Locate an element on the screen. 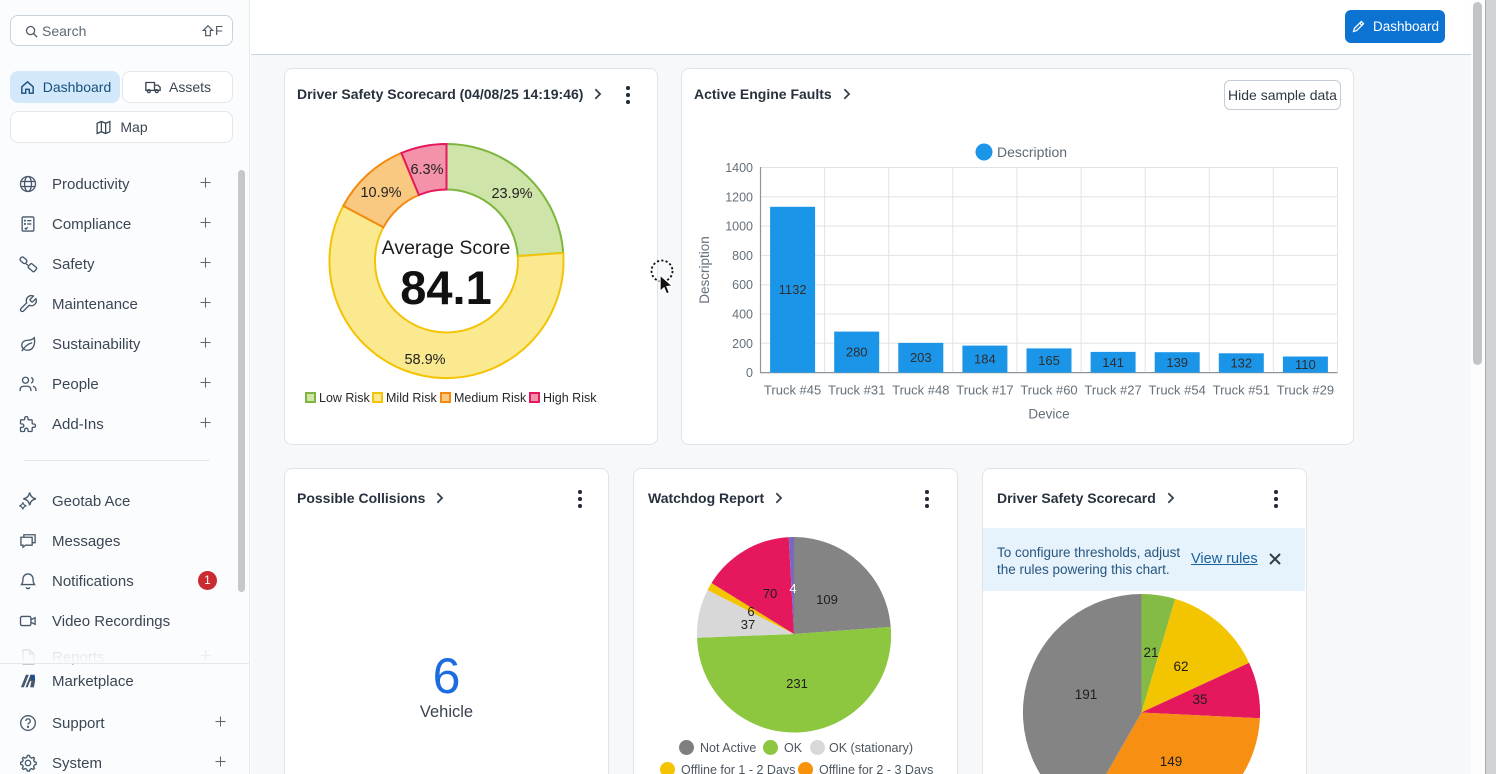 The width and height of the screenshot is (1496, 774). svg-text: 231 is located at coordinates (797, 683).